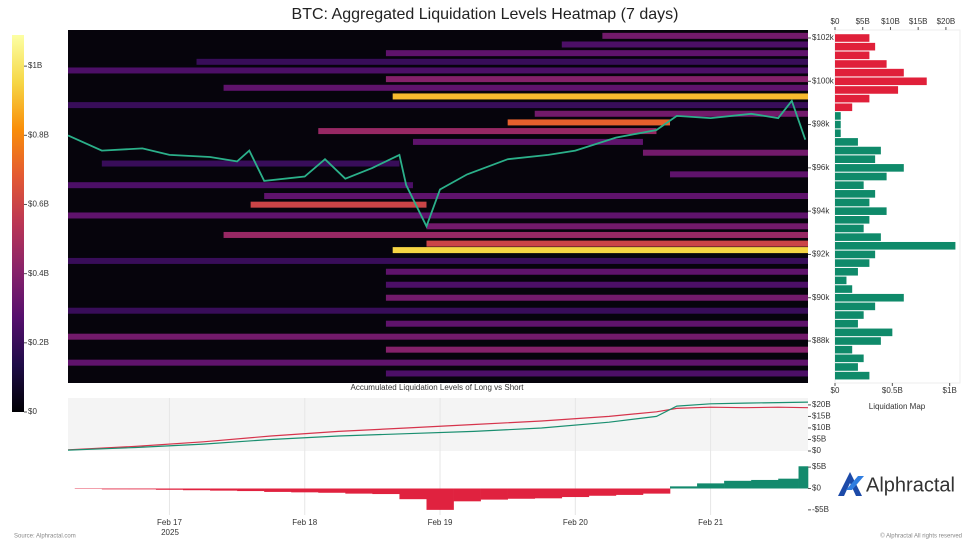 The height and width of the screenshot is (540, 967). I want to click on y-tick-label: $92k, so click(821, 254).